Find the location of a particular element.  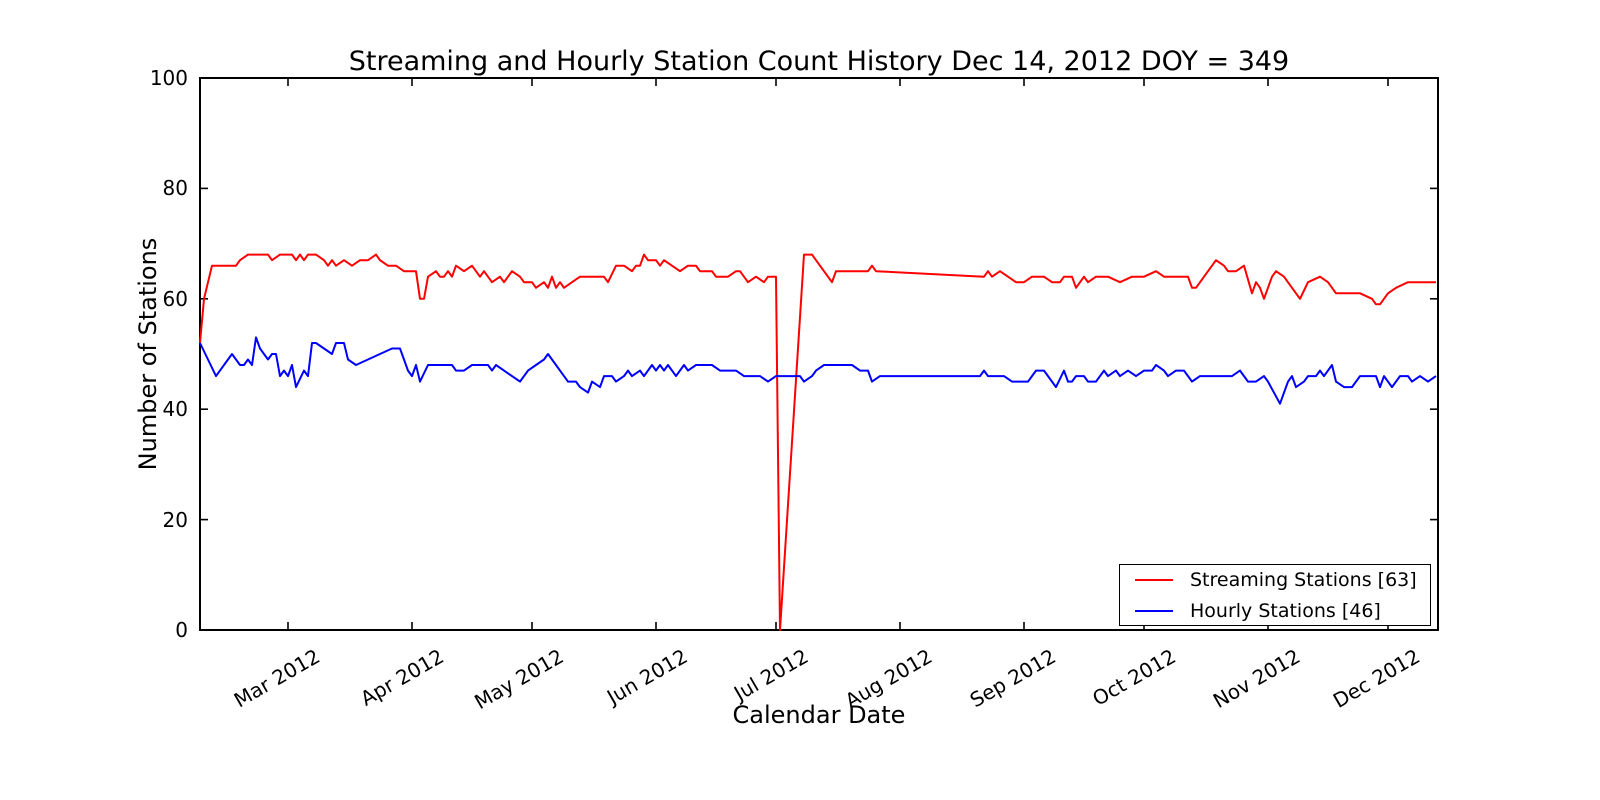

hourly-stations-line is located at coordinates (818, 370).